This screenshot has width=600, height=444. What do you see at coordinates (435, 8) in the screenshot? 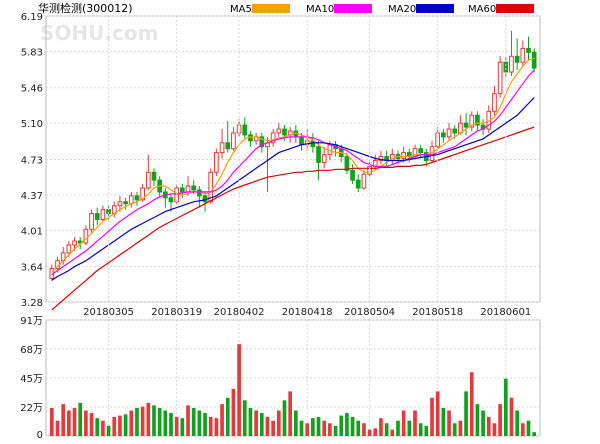
I see `legend-swatch-ma20` at bounding box center [435, 8].